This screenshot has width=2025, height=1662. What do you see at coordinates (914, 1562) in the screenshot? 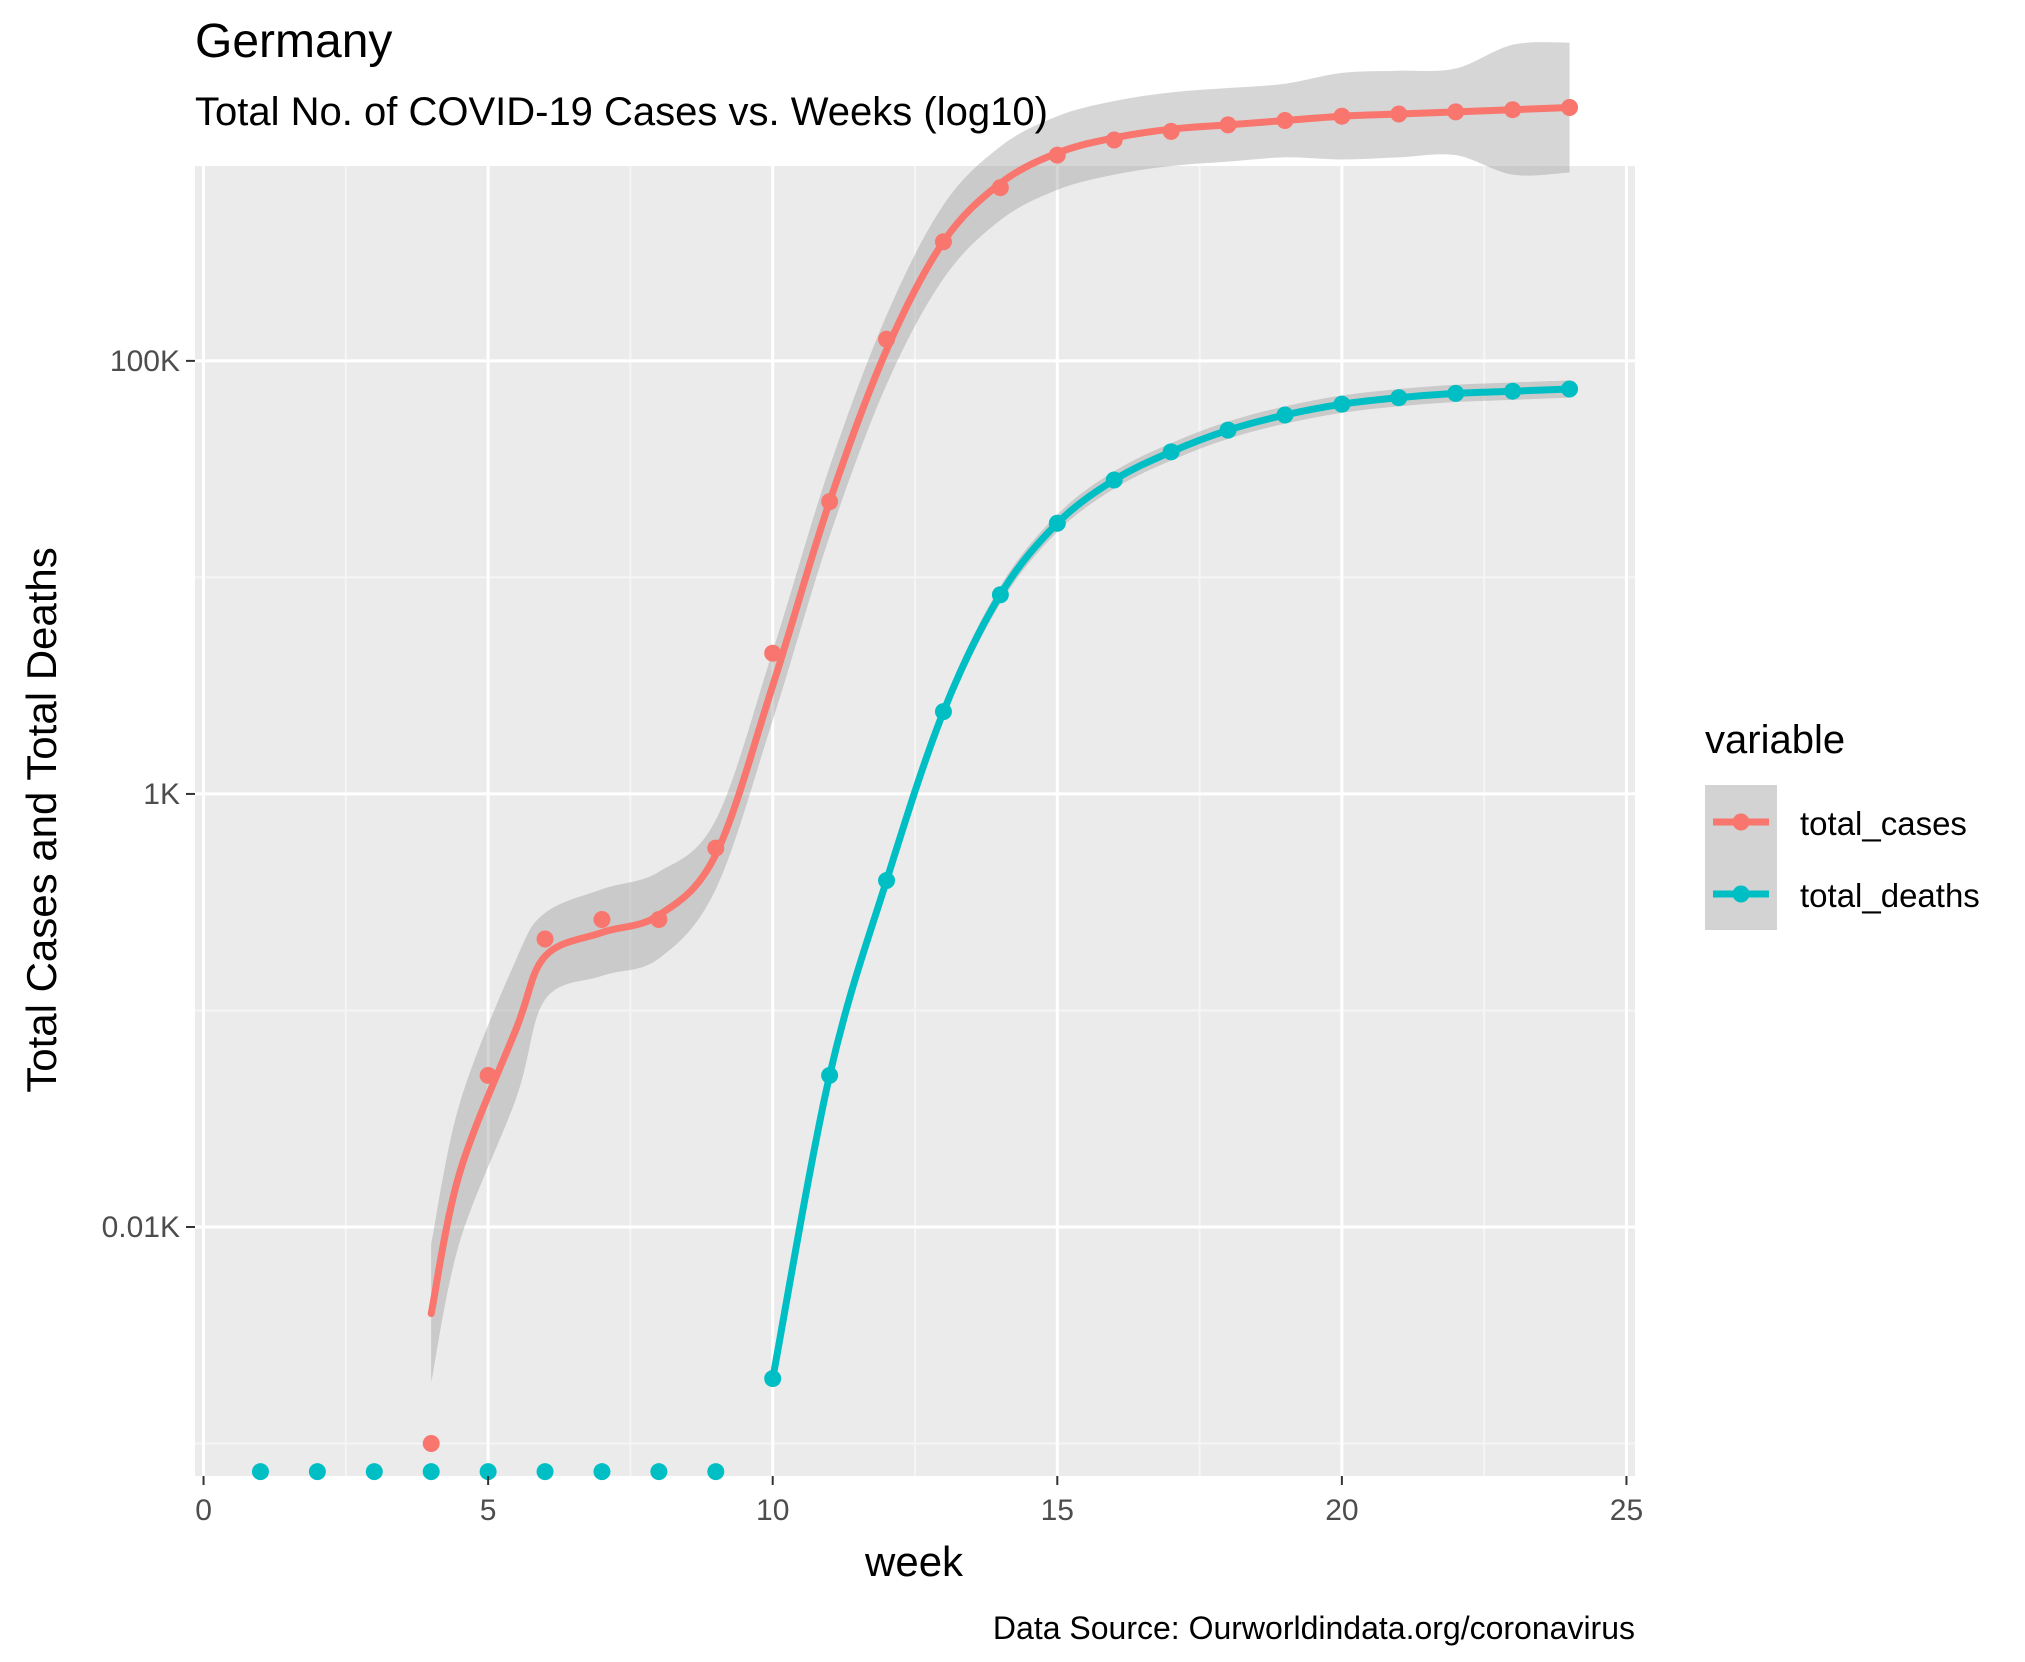
I see `x-axis-label: week` at bounding box center [914, 1562].